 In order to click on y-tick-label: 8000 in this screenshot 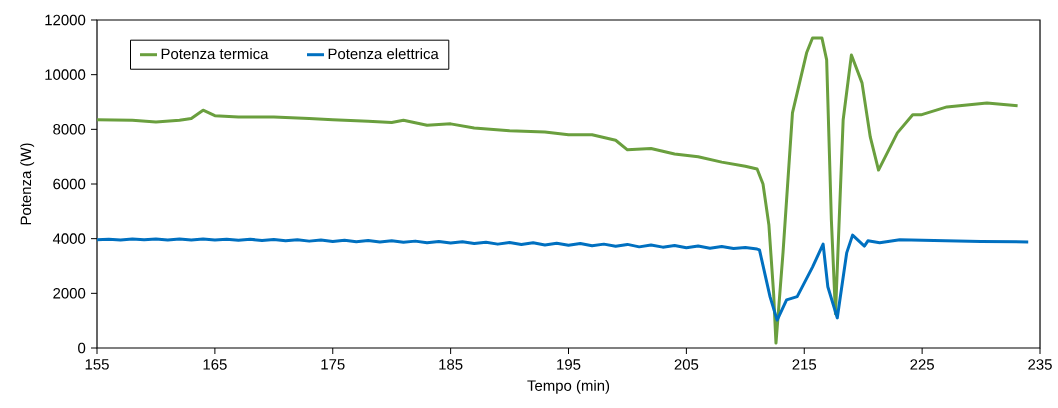, I will do `click(69, 129)`.